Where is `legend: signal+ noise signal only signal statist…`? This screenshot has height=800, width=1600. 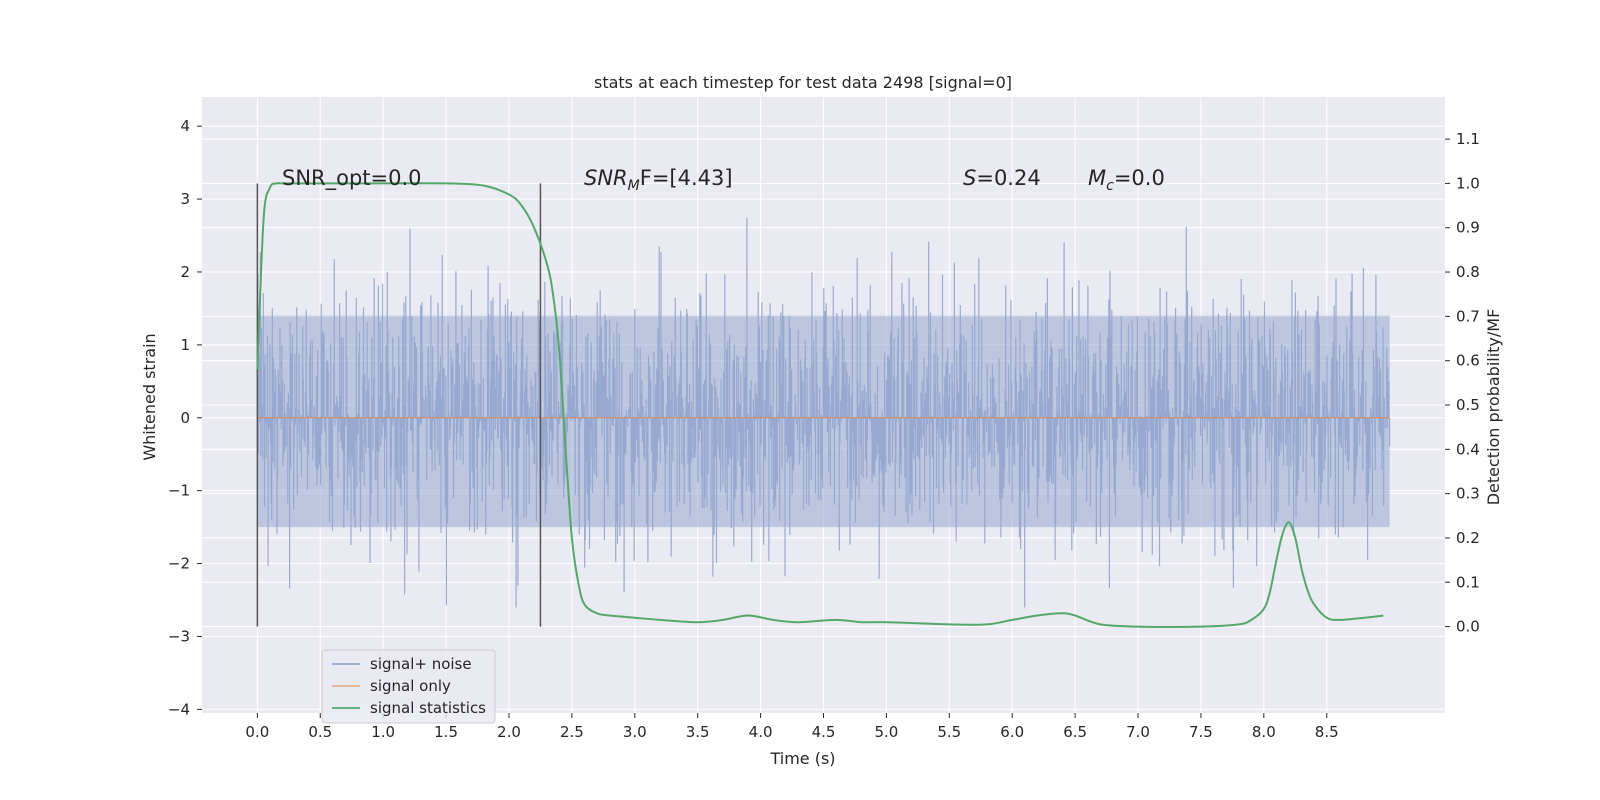 legend: signal+ noise signal only signal statist… is located at coordinates (408, 686).